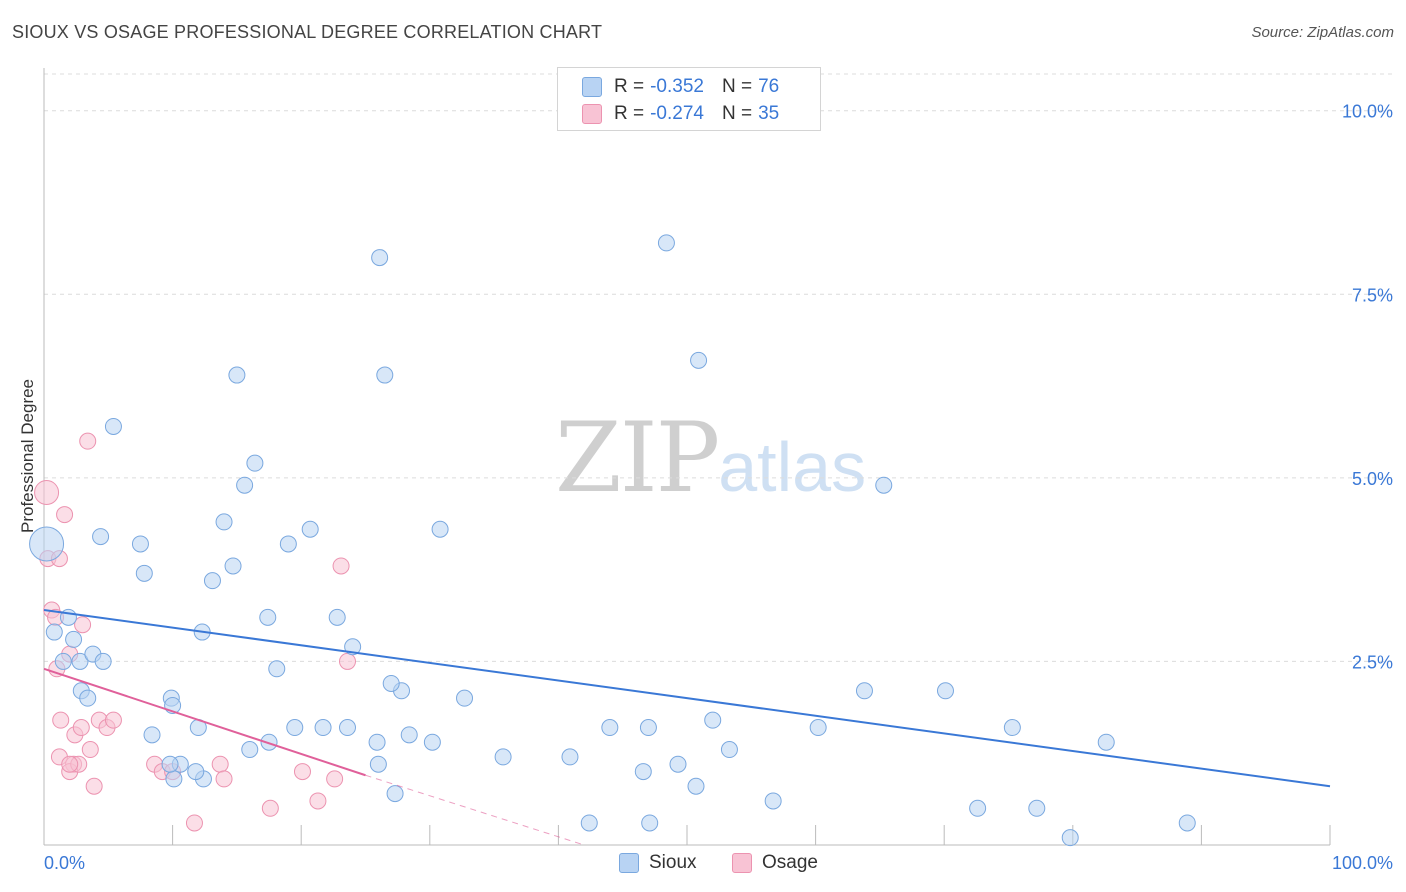  Describe the element at coordinates (1367, 112) in the screenshot. I see `y-tick-label: 10.0%` at that location.